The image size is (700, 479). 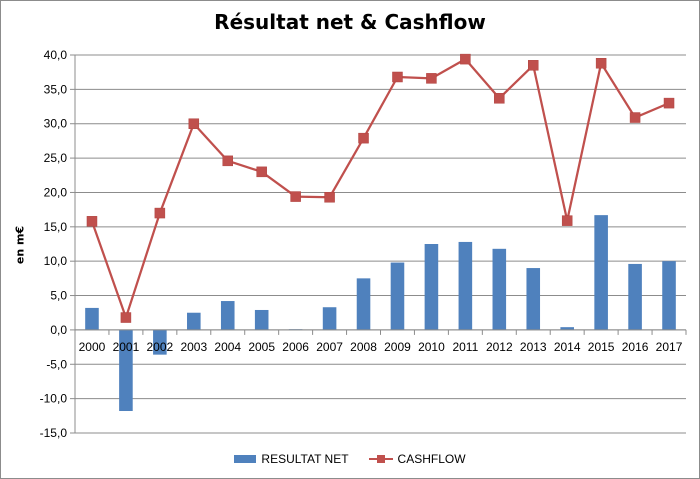 I want to click on y-tick-label: -10,0, so click(x=54, y=399).